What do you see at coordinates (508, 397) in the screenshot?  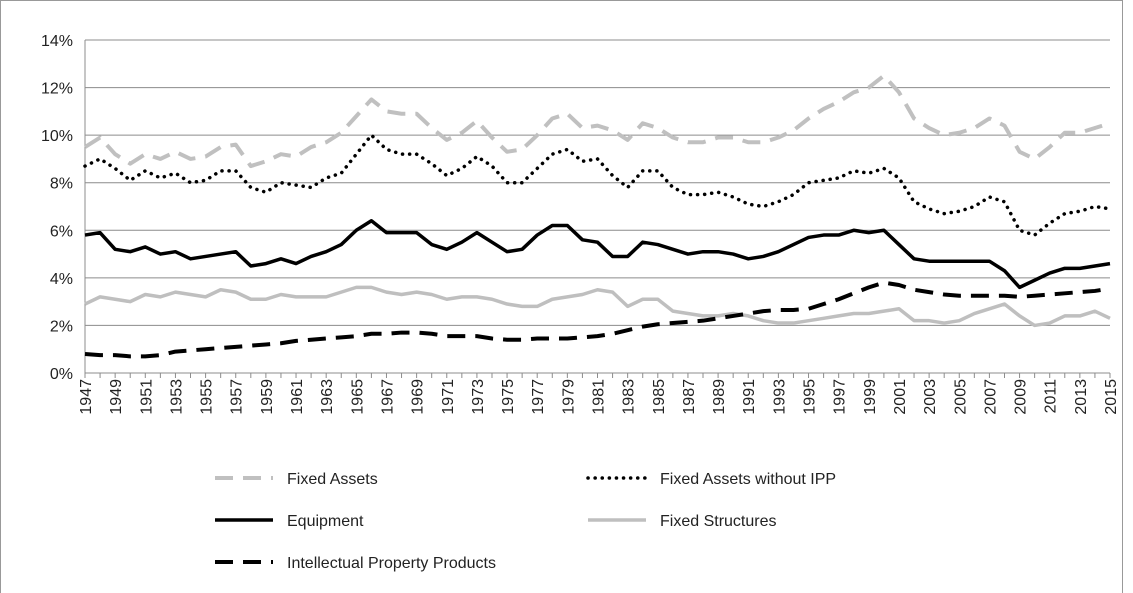 I see `x-tick-label: 1975` at bounding box center [508, 397].